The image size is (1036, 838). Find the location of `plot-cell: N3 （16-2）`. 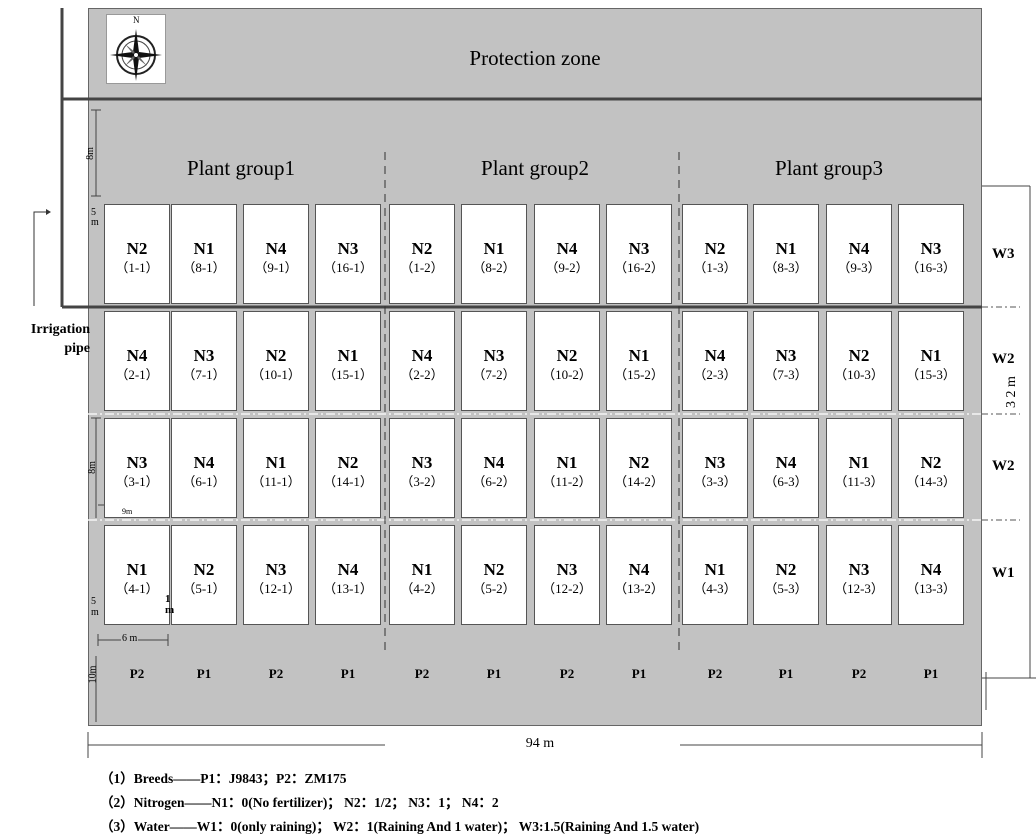

plot-cell: N3 （16-2） is located at coordinates (639, 254).